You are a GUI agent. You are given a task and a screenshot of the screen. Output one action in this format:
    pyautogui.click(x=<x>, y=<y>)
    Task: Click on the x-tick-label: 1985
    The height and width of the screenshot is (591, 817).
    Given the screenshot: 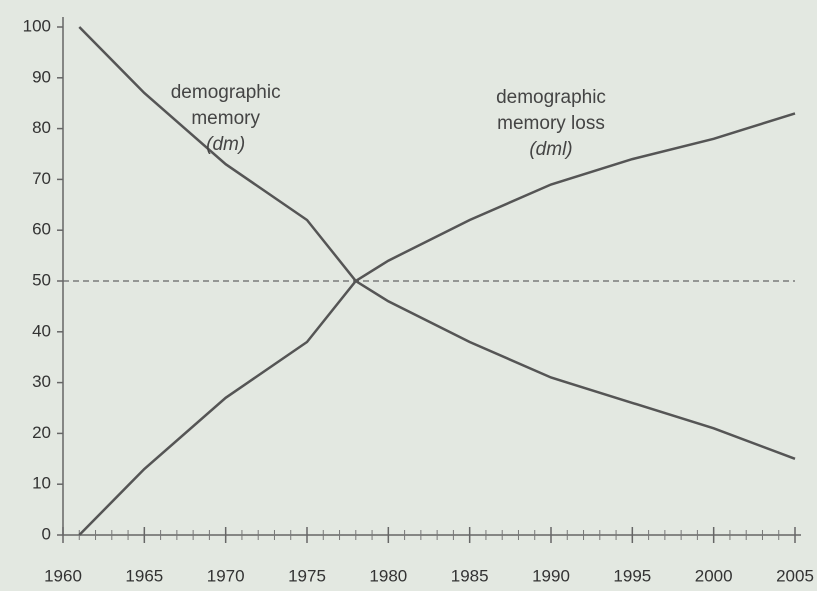 What is the action you would take?
    pyautogui.click(x=470, y=575)
    